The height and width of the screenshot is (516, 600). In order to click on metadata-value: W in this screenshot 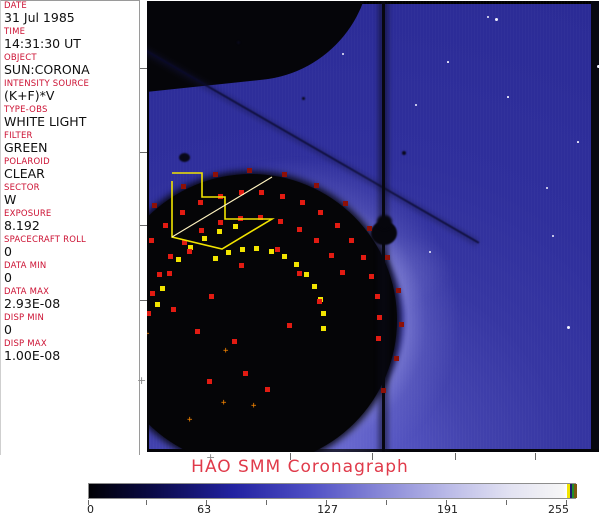, I will do `click(10, 199)`.